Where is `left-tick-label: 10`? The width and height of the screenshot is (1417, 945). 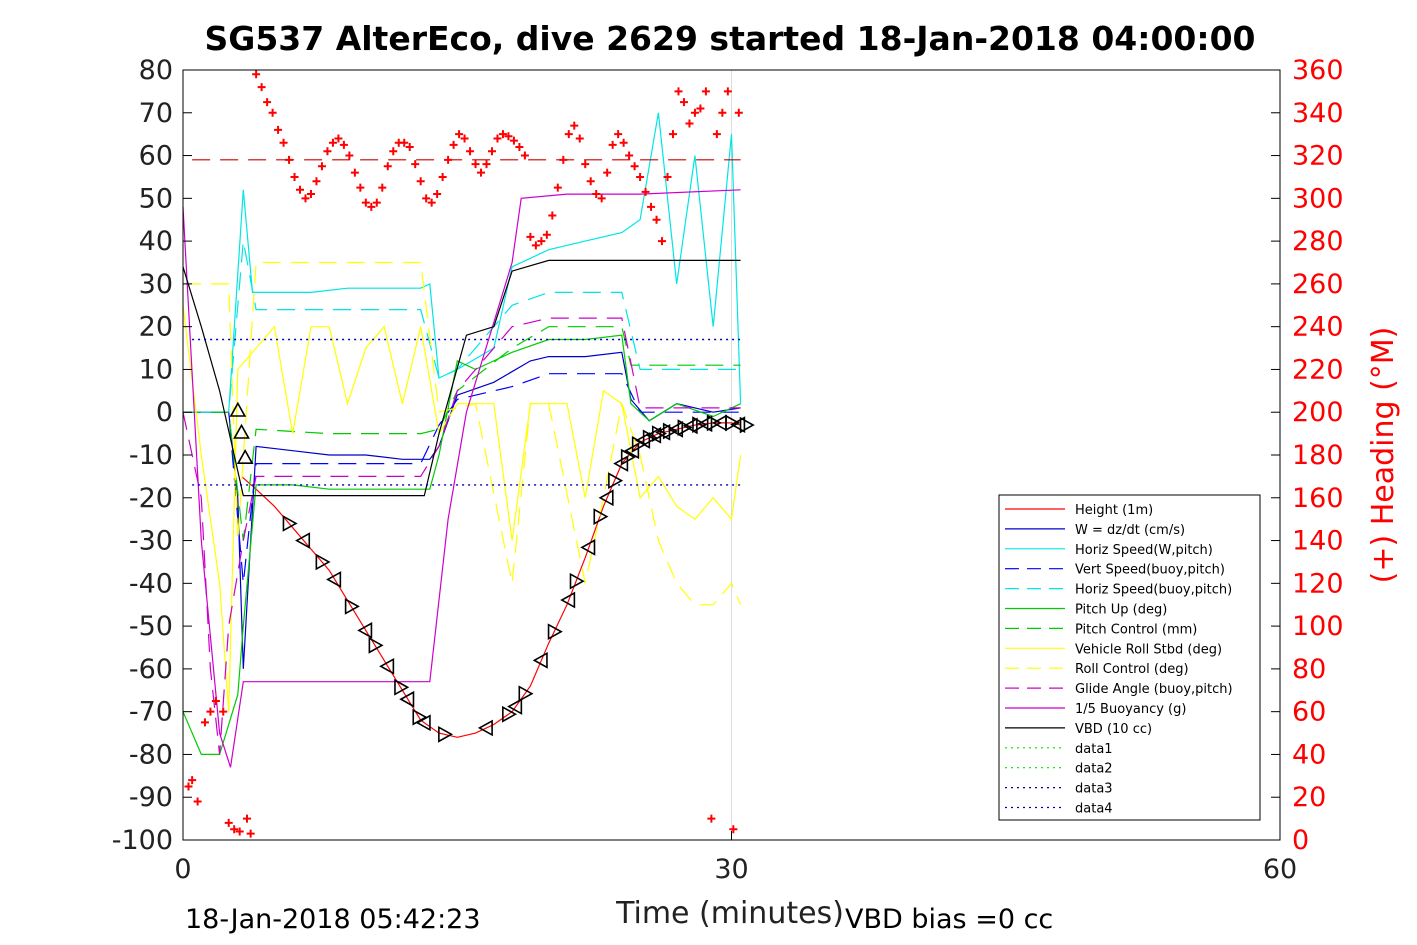
left-tick-label: 10 is located at coordinates (156, 369).